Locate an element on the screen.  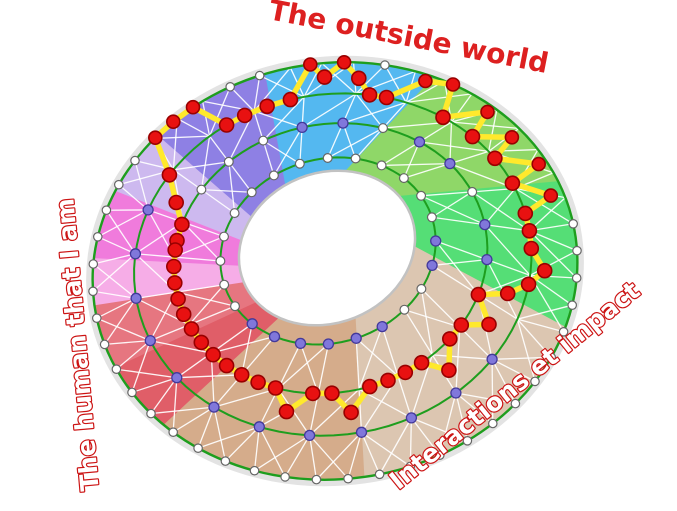
donut-hole is located at coordinates (327, 248).